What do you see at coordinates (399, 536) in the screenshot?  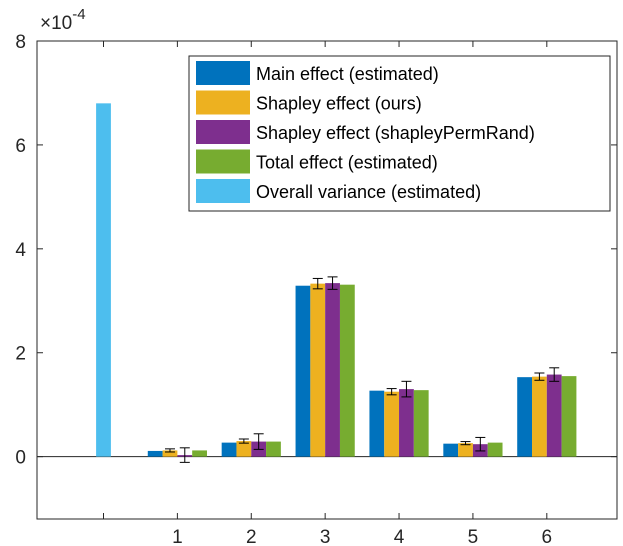 I see `x-tick-label: 4` at bounding box center [399, 536].